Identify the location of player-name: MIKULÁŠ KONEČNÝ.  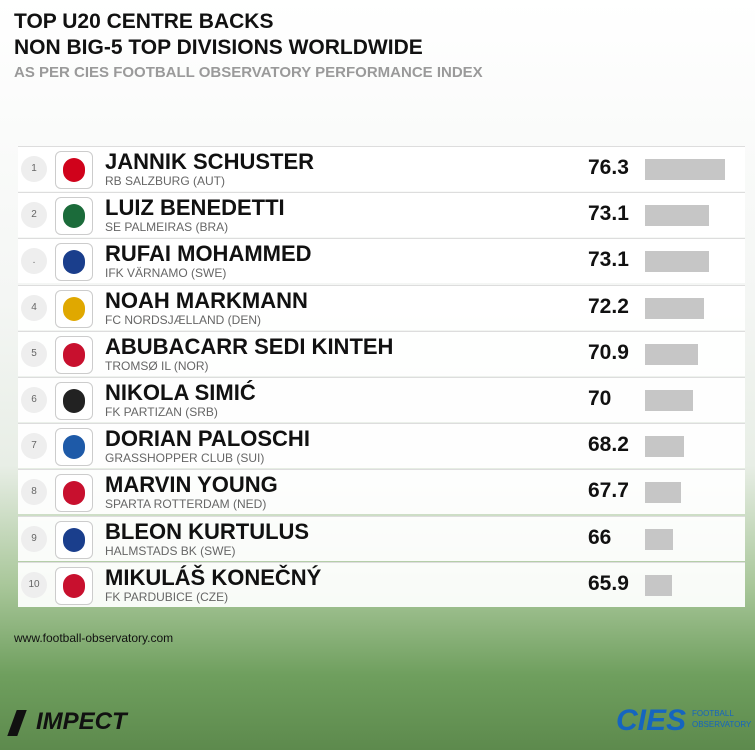
(213, 577).